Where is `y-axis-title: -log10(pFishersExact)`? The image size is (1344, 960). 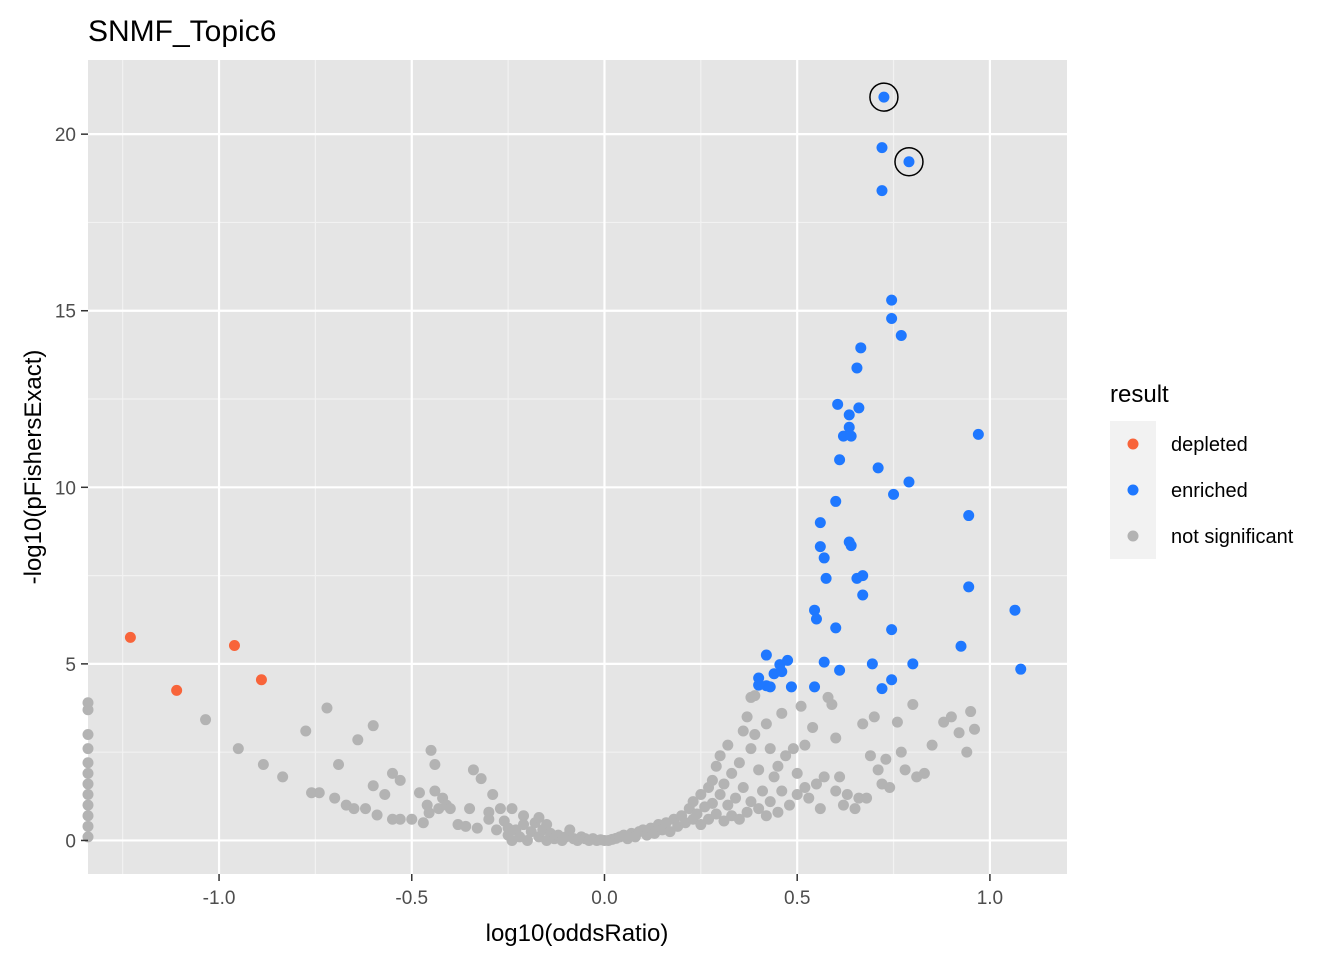
y-axis-title: -log10(pFishersExact) is located at coordinates (33, 467).